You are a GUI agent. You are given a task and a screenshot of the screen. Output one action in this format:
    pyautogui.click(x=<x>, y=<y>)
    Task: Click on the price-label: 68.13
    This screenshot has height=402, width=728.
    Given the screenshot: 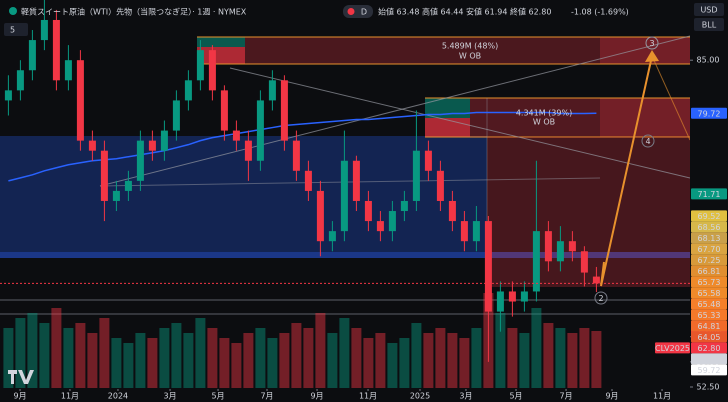 What is the action you would take?
    pyautogui.click(x=709, y=238)
    